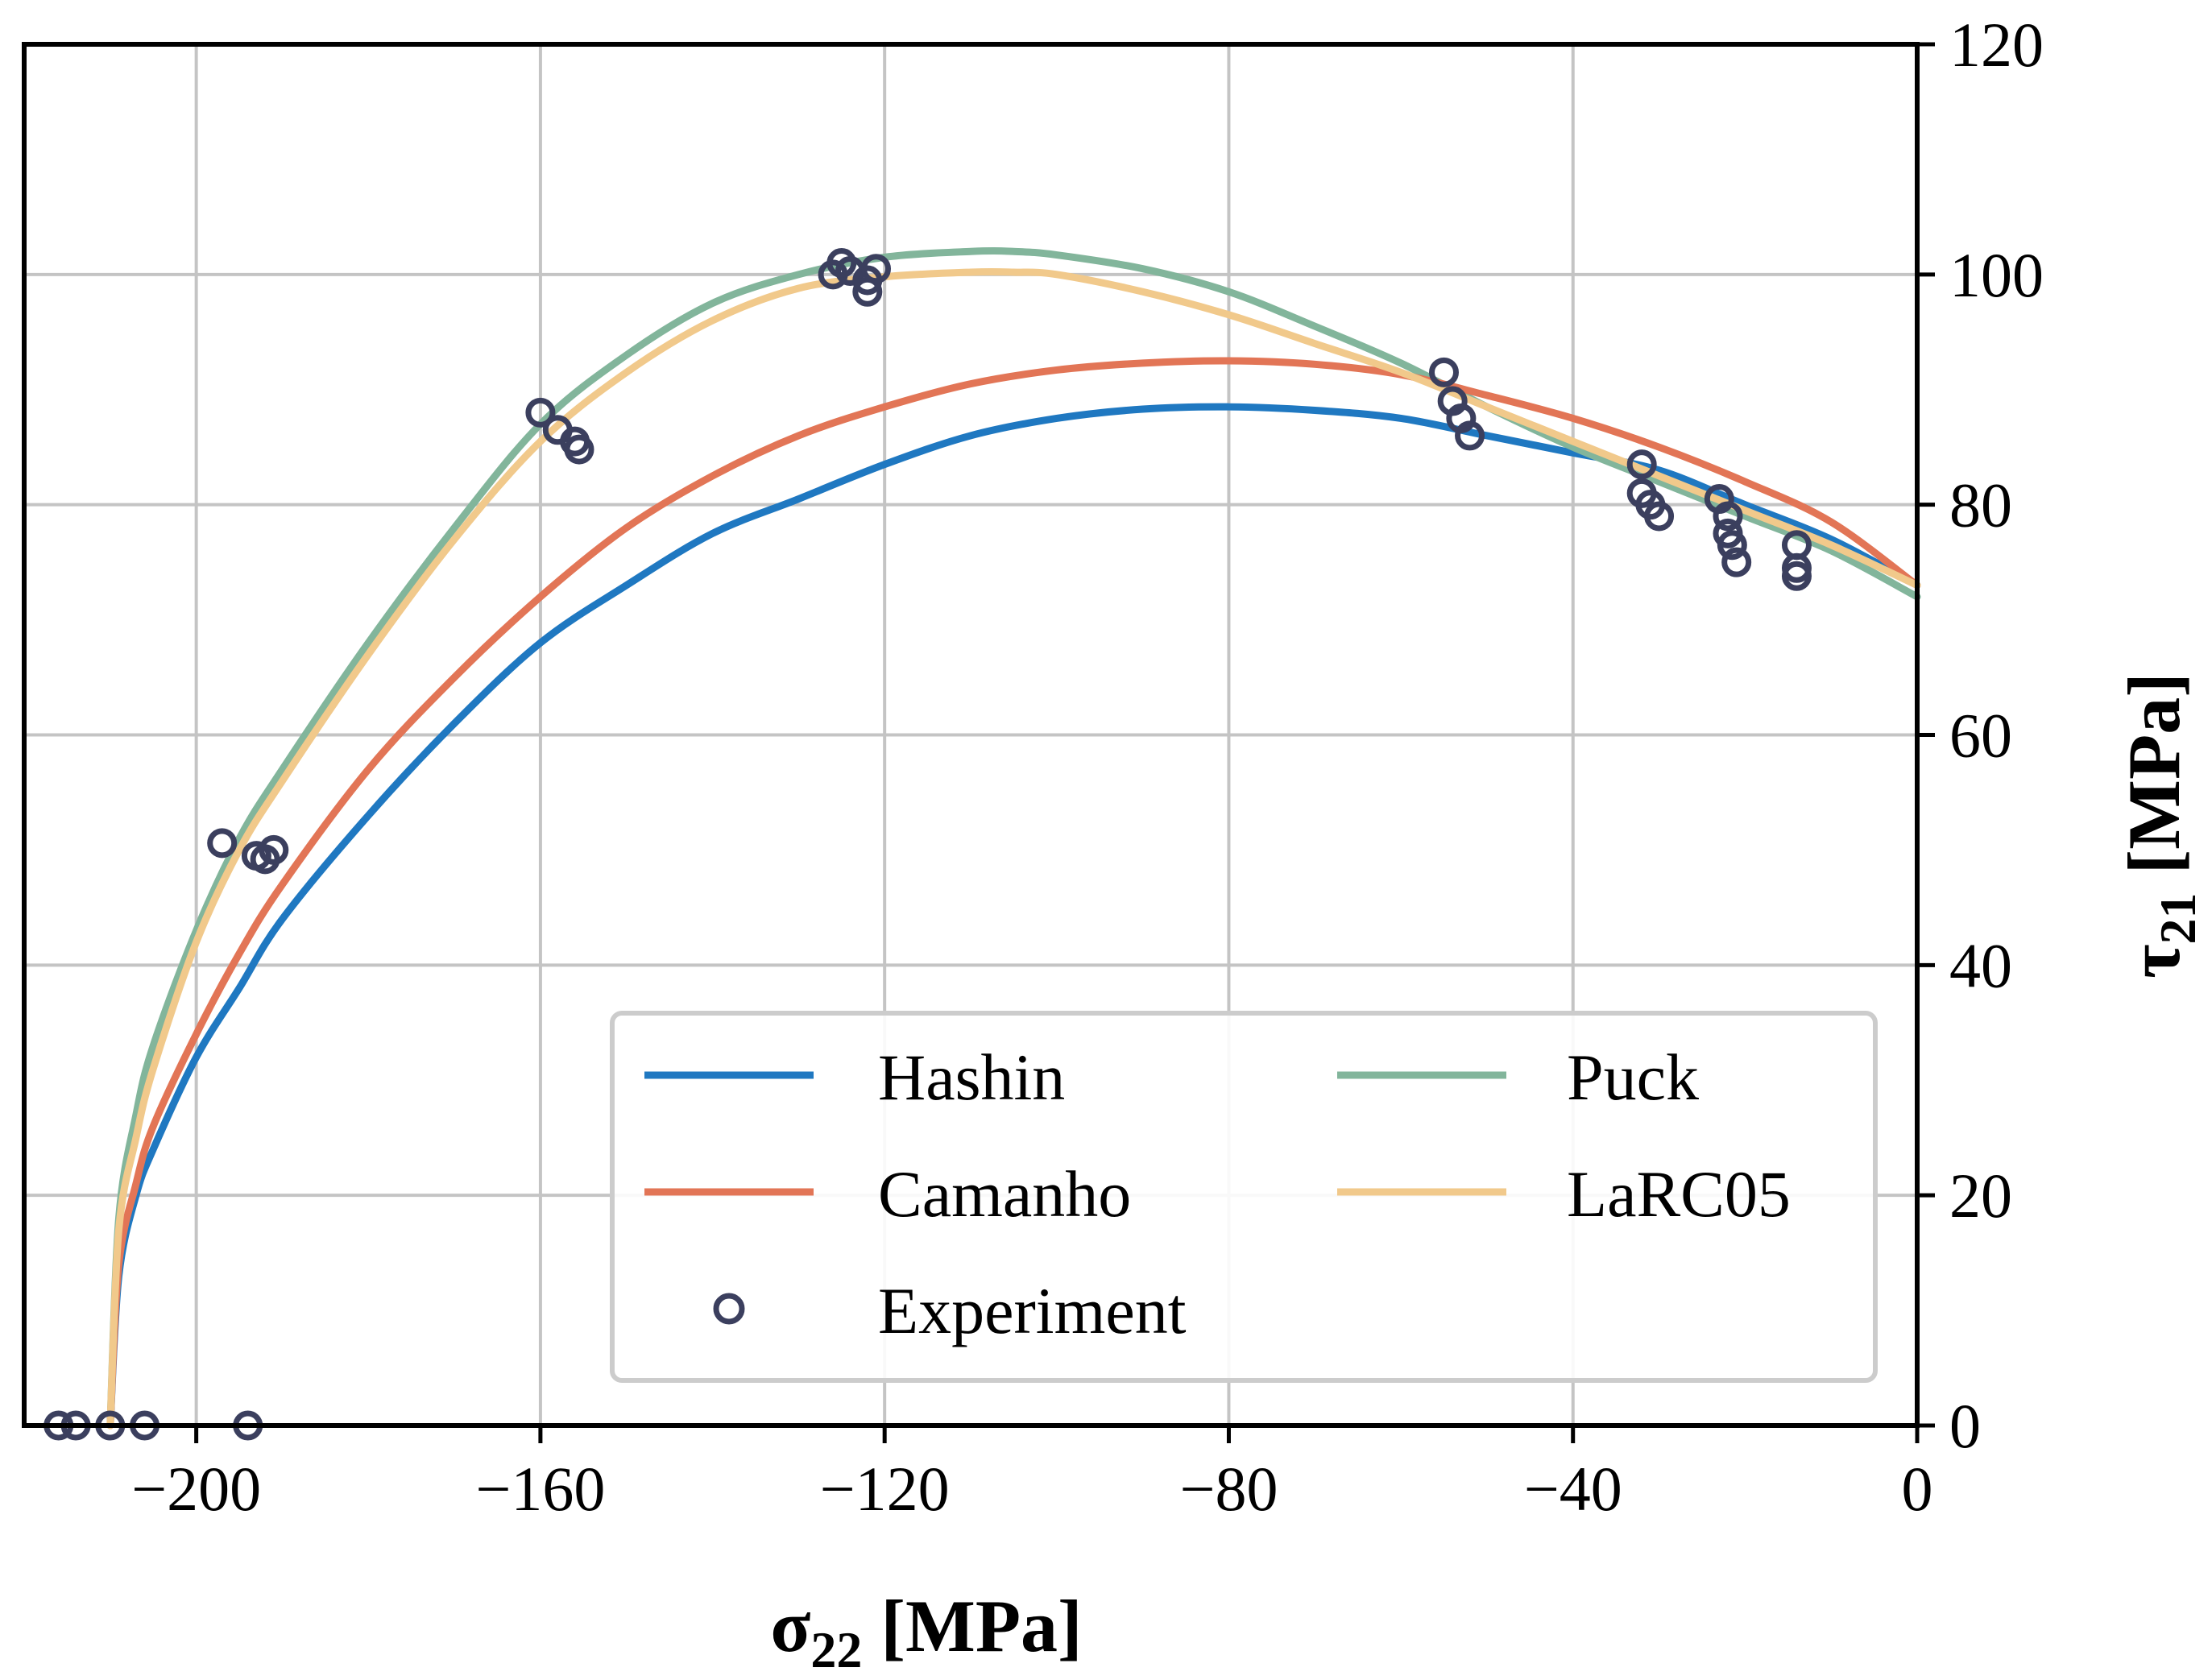 This screenshot has height=1680, width=2212. Describe the element at coordinates (1981, 505) in the screenshot. I see `y-tick-label: 80` at that location.